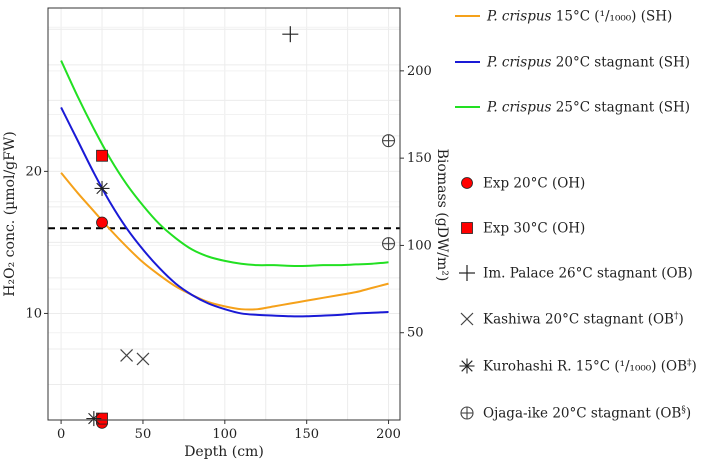 The width and height of the screenshot is (702, 460). Describe the element at coordinates (578, 320) in the screenshot. I see `legend-label-text: Kashiwa 20°C stagnant (OB` at that location.